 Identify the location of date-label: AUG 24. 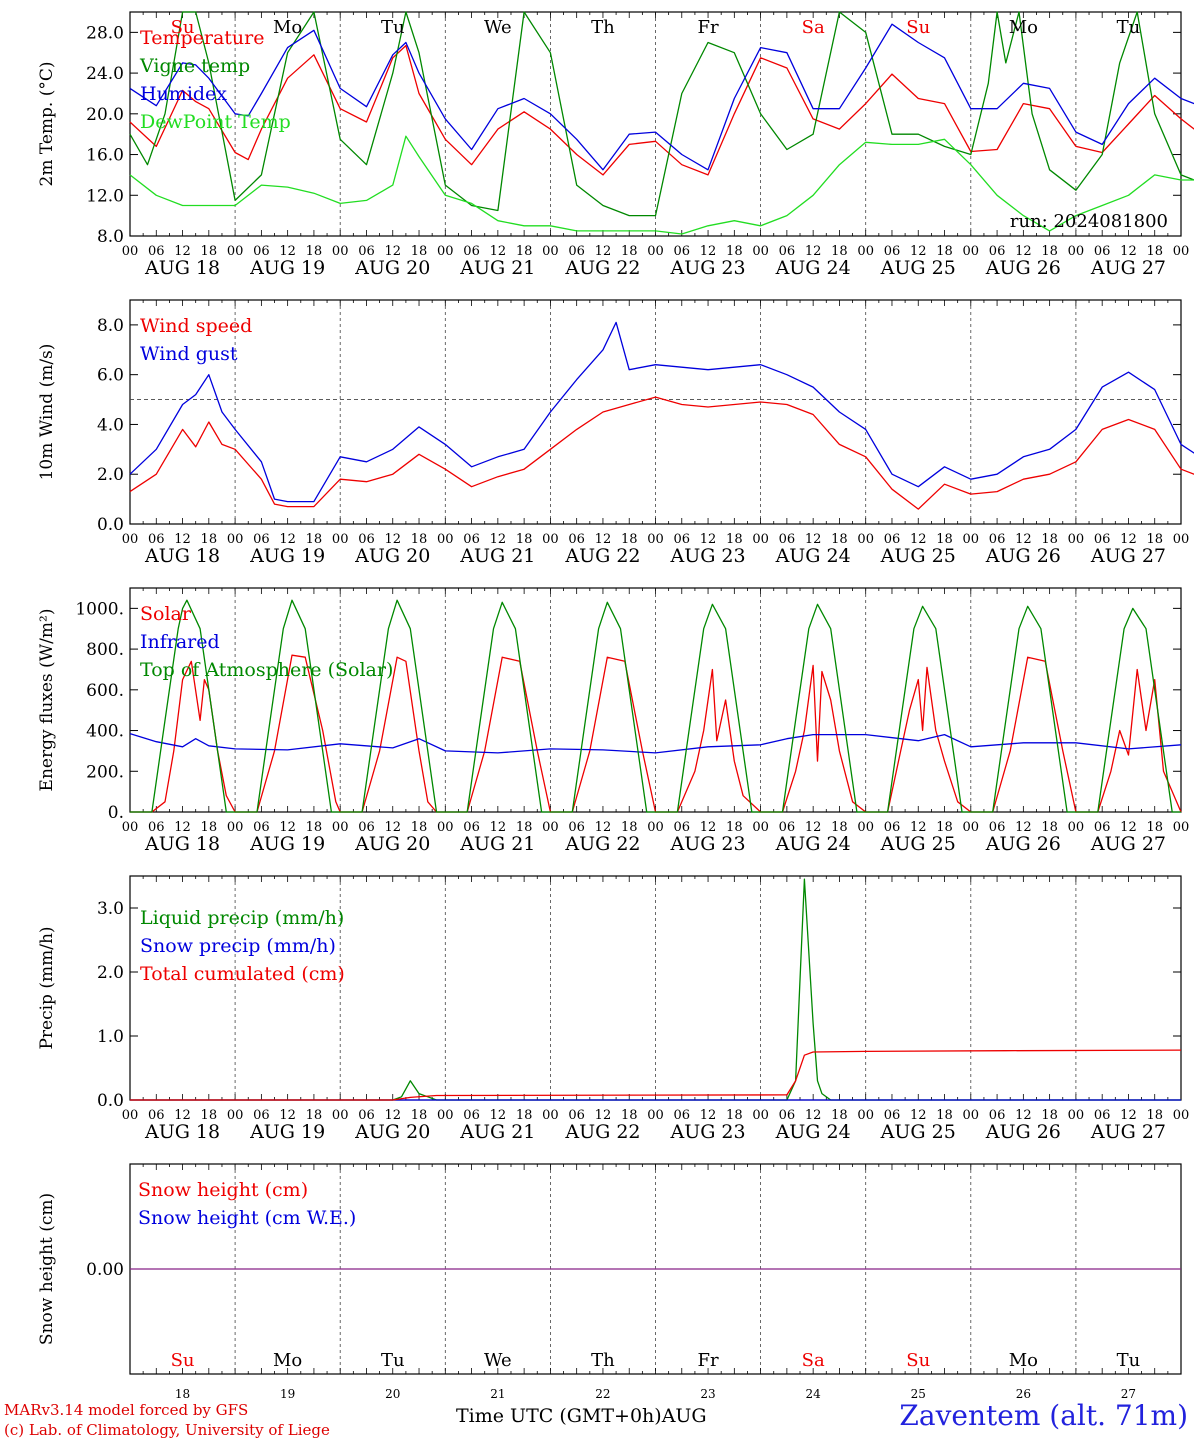
(813, 556).